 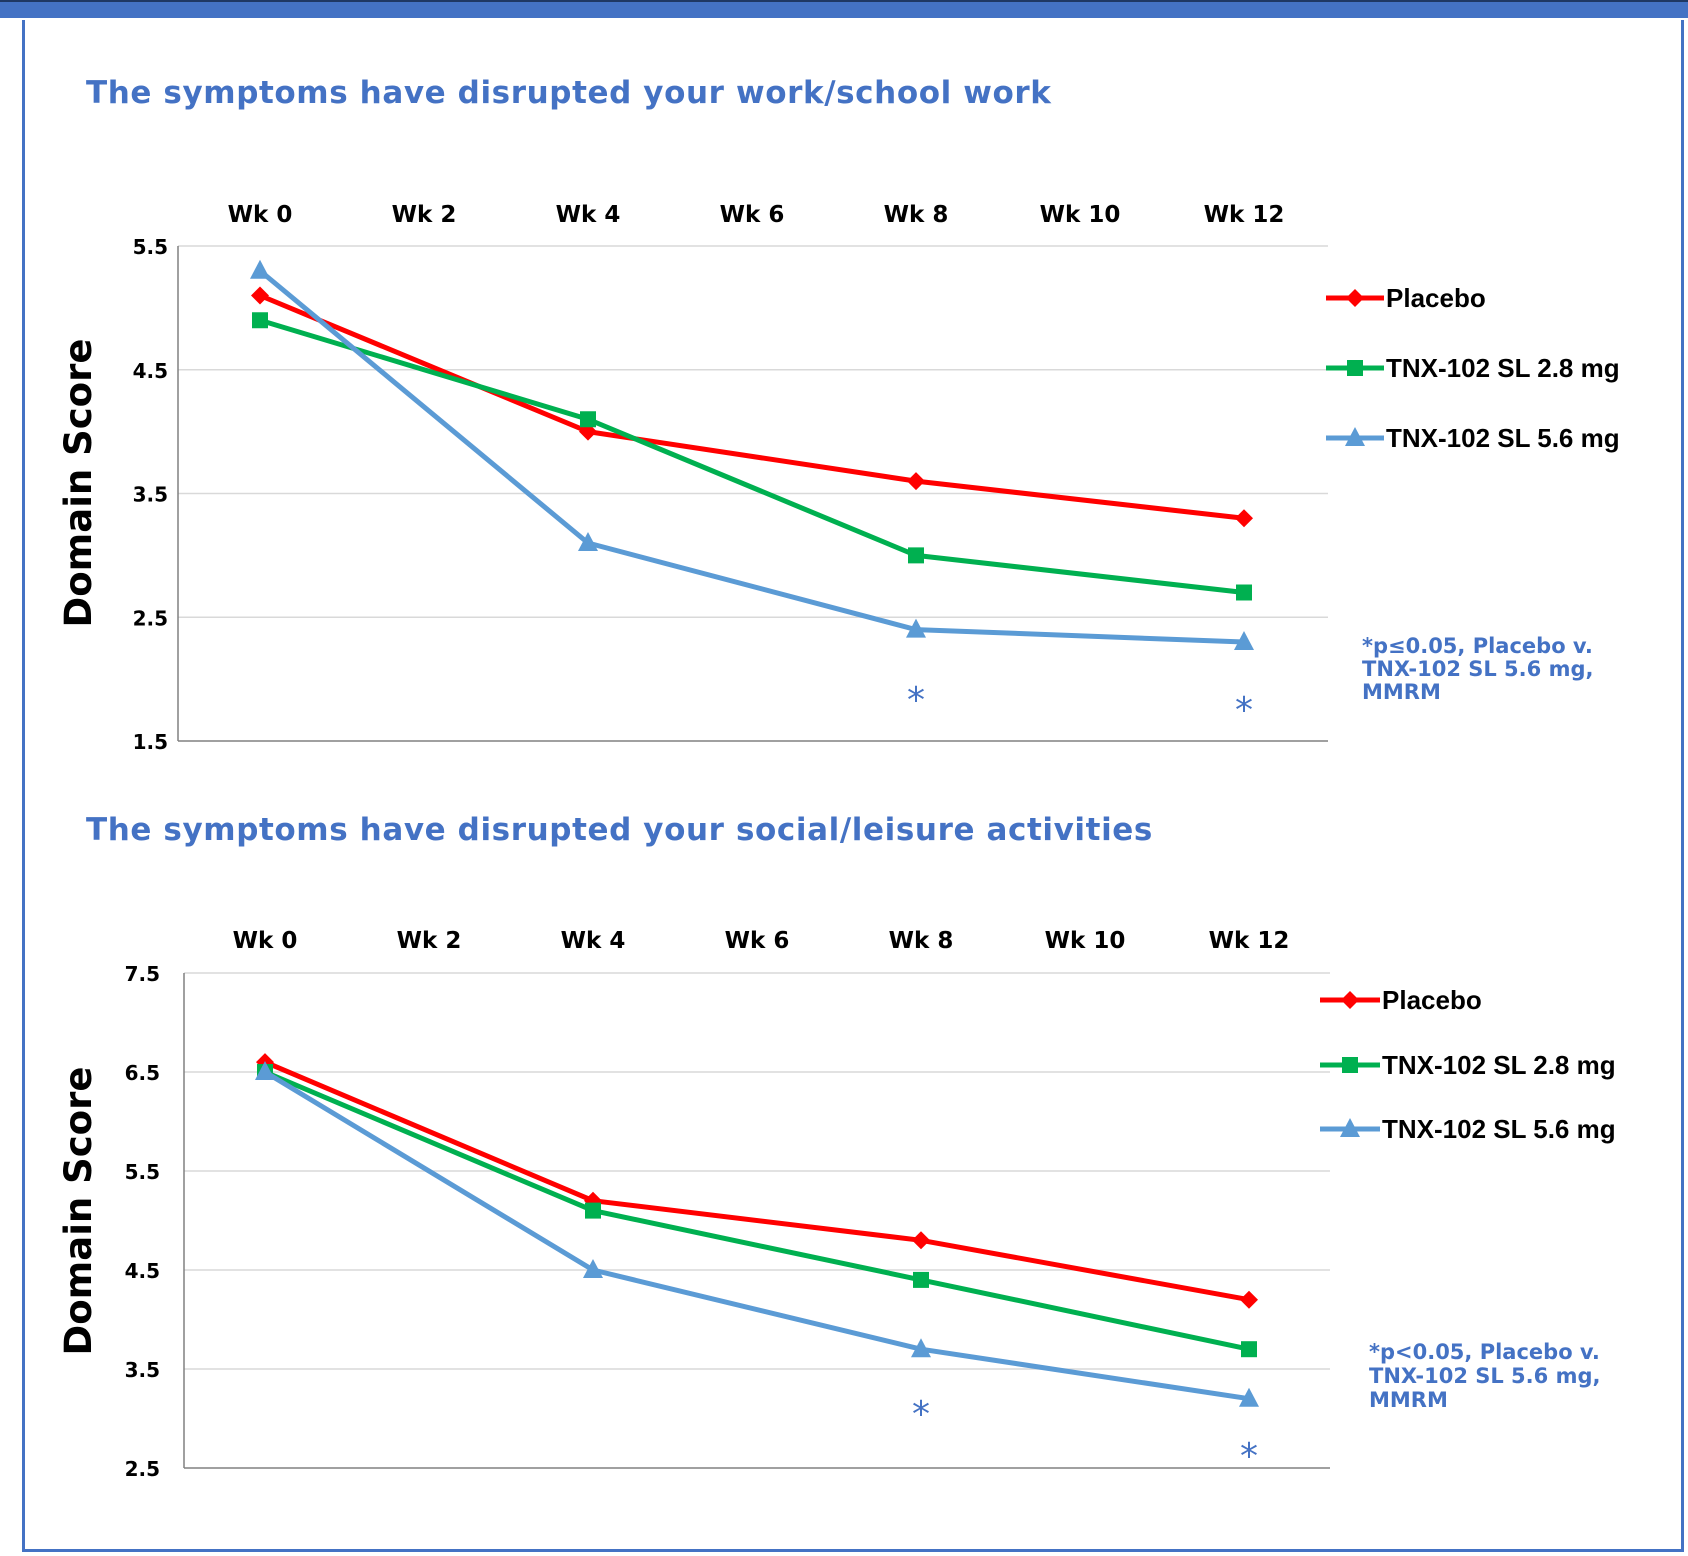 I want to click on chart2-legend-tnx-102-sl-5-6-mg-swatch-marker, so click(x=1350, y=1127).